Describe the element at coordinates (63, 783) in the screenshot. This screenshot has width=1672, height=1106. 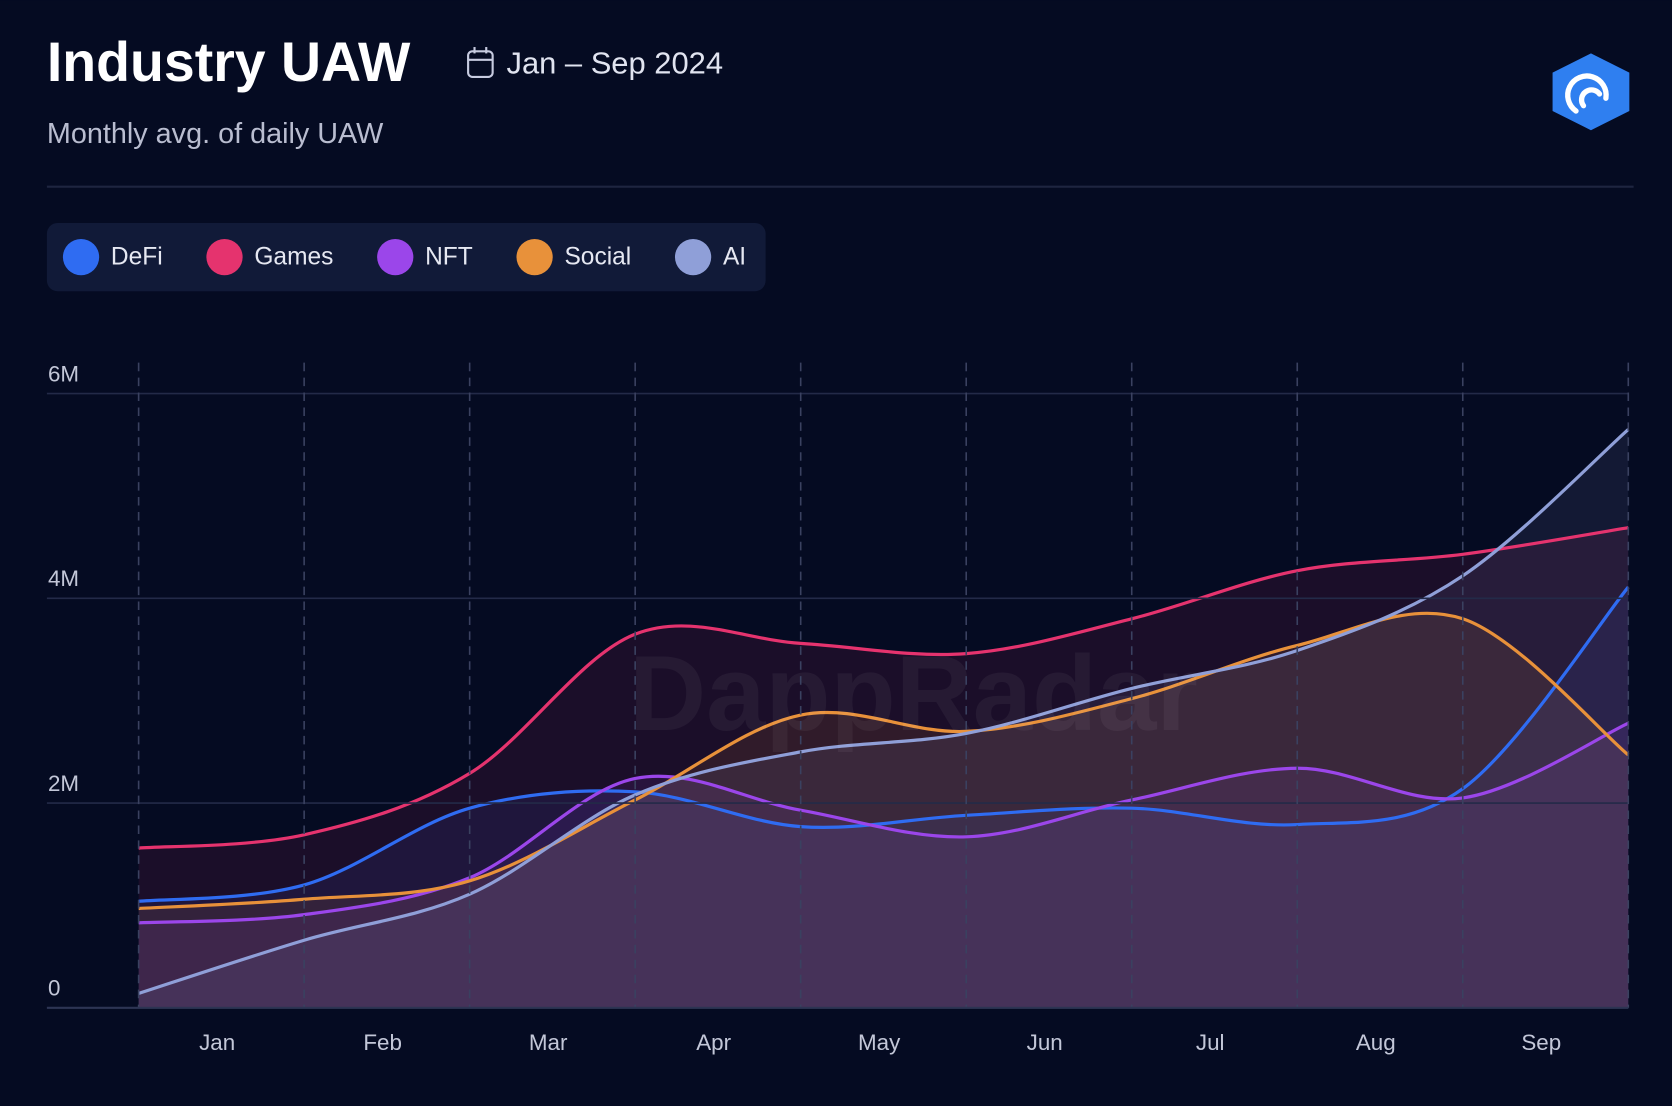
I see `y-tick-label: 2M` at that location.